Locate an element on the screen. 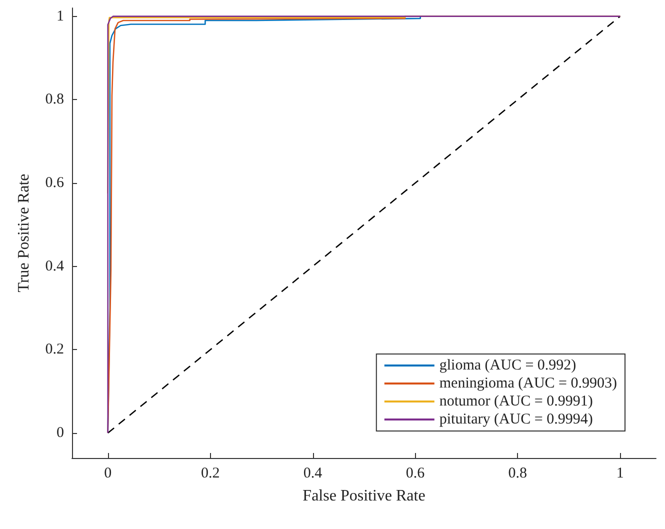 The height and width of the screenshot is (529, 665). x-tick-label: 0.8 is located at coordinates (518, 474).